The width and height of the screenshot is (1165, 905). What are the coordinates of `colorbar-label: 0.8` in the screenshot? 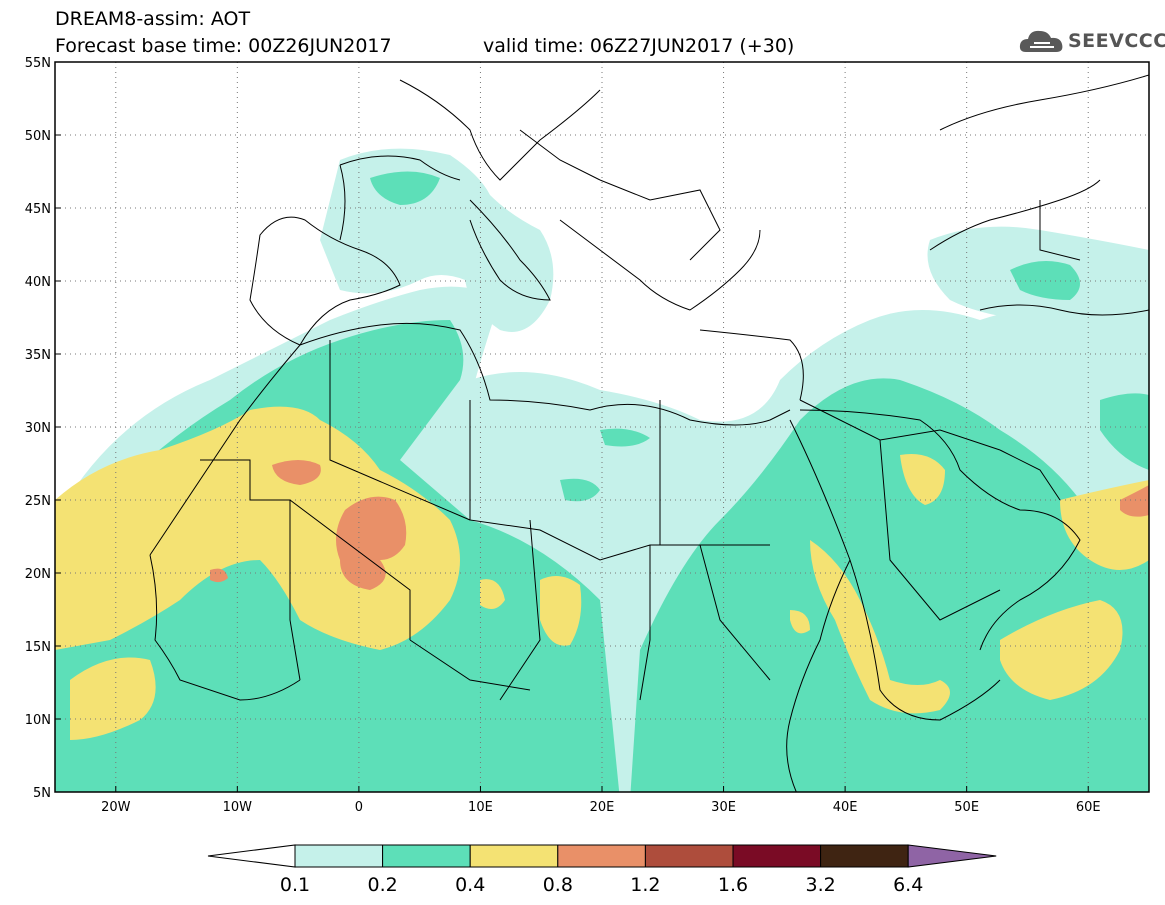 It's located at (558, 885).